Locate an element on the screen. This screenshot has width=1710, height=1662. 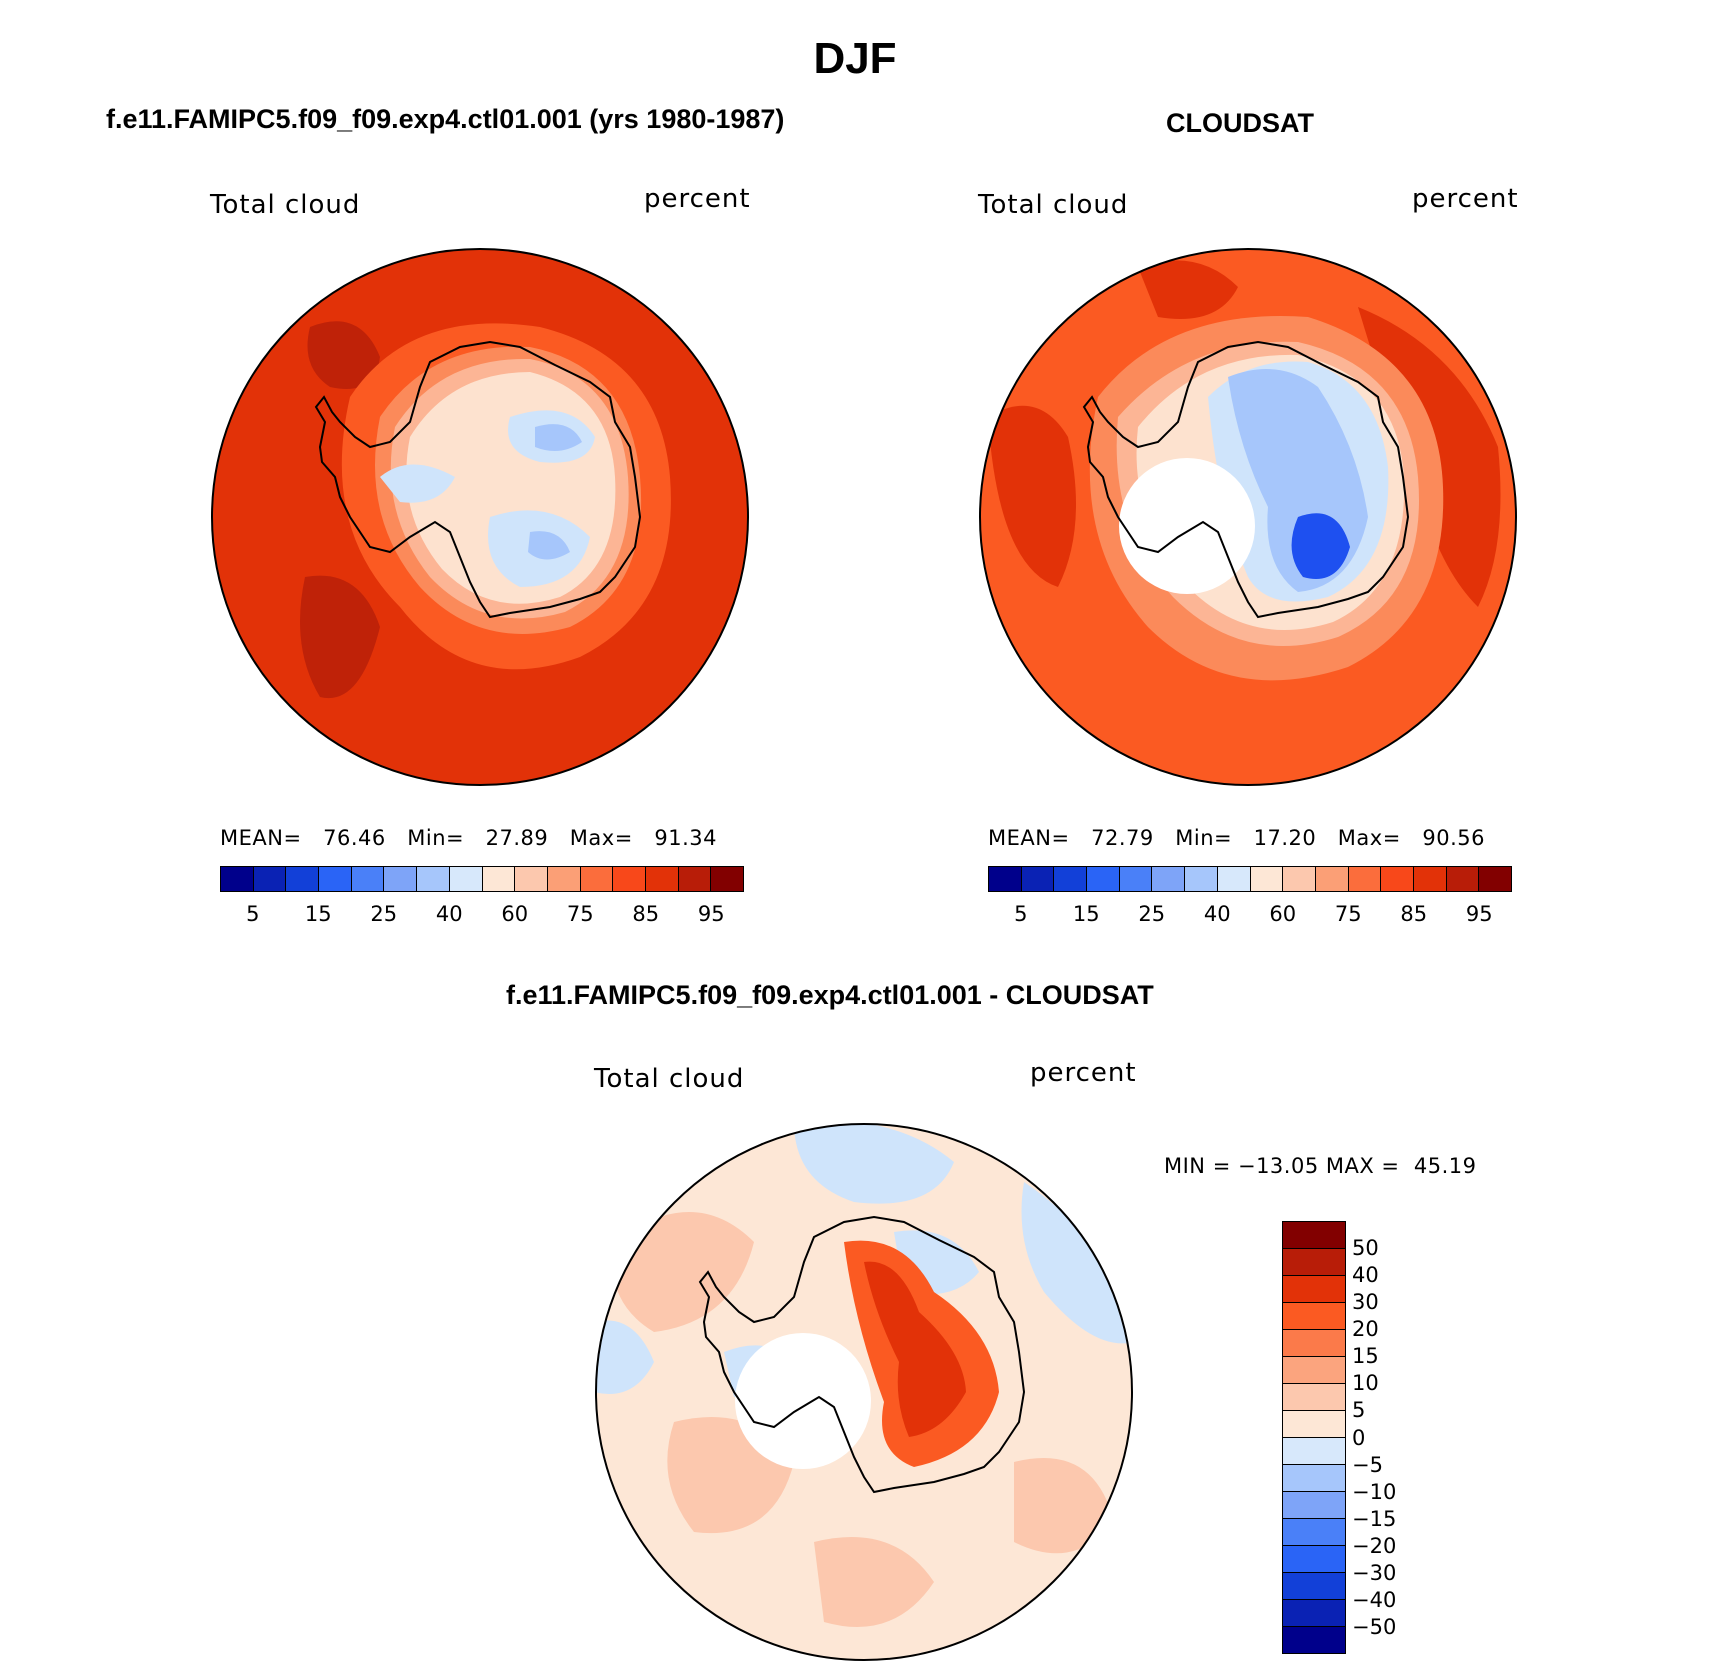
colorbar-tick-label: −50 is located at coordinates (1374, 1626).